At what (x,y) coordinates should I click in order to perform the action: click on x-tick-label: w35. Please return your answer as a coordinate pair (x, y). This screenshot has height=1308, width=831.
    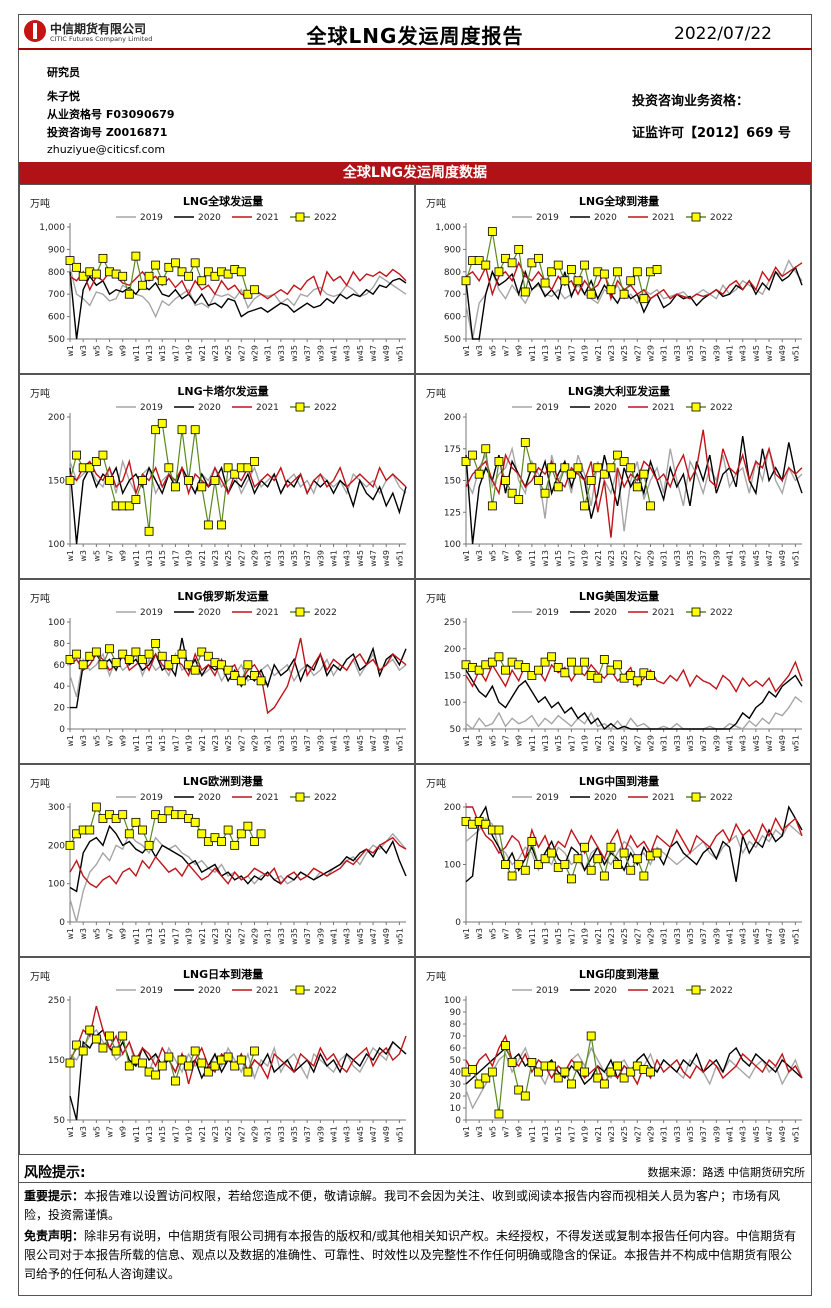
    Looking at the image, I should click on (294, 353).